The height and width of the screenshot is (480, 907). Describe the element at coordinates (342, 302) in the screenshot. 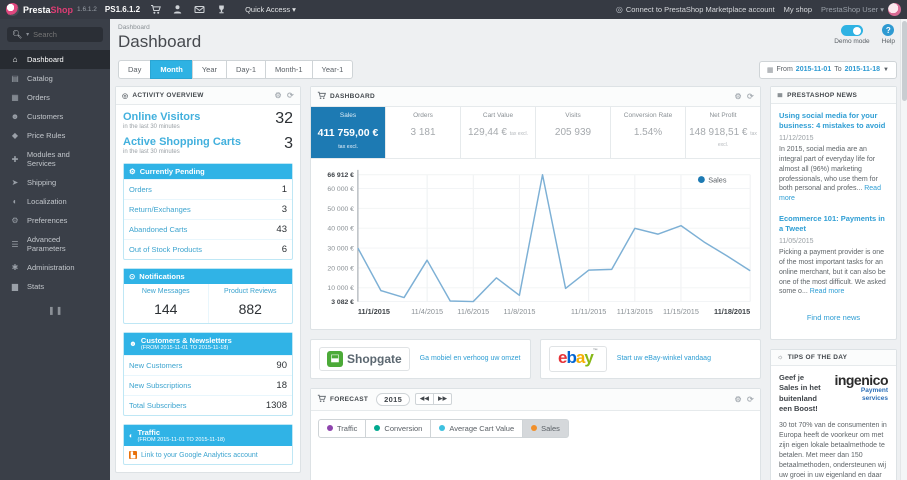

I see `svg-text: 3 082 €` at that location.